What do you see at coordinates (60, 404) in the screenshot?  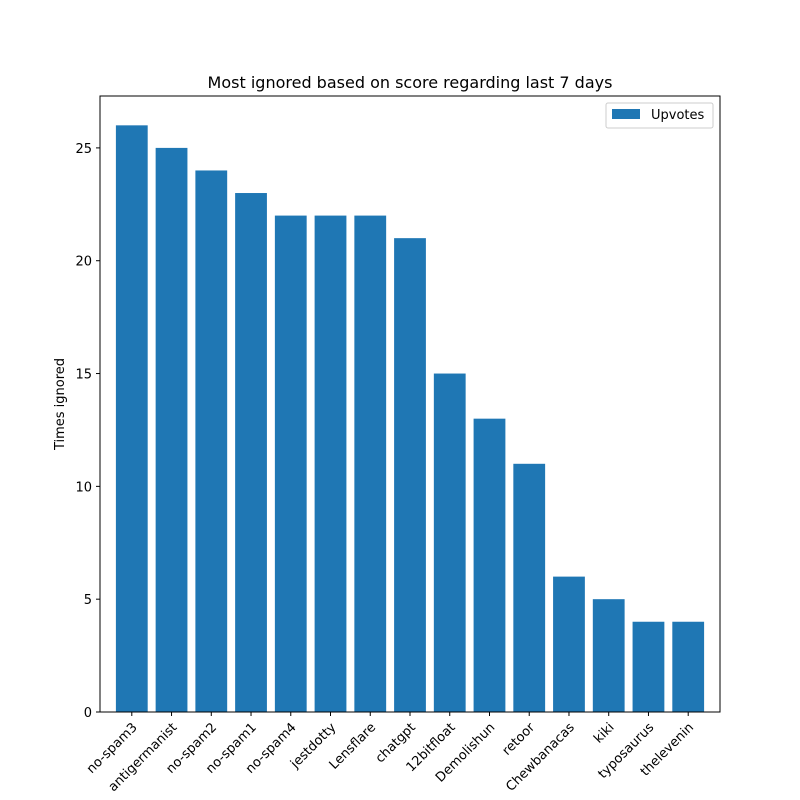 I see `y-axis-label: Times ignored` at bounding box center [60, 404].